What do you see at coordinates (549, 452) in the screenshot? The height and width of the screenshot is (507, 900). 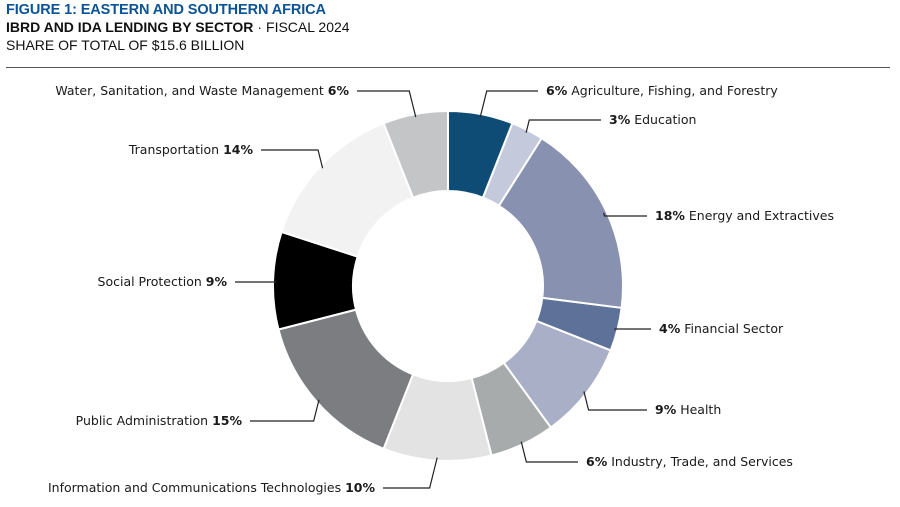 I see `leader-line-industry-trade-and-services` at bounding box center [549, 452].